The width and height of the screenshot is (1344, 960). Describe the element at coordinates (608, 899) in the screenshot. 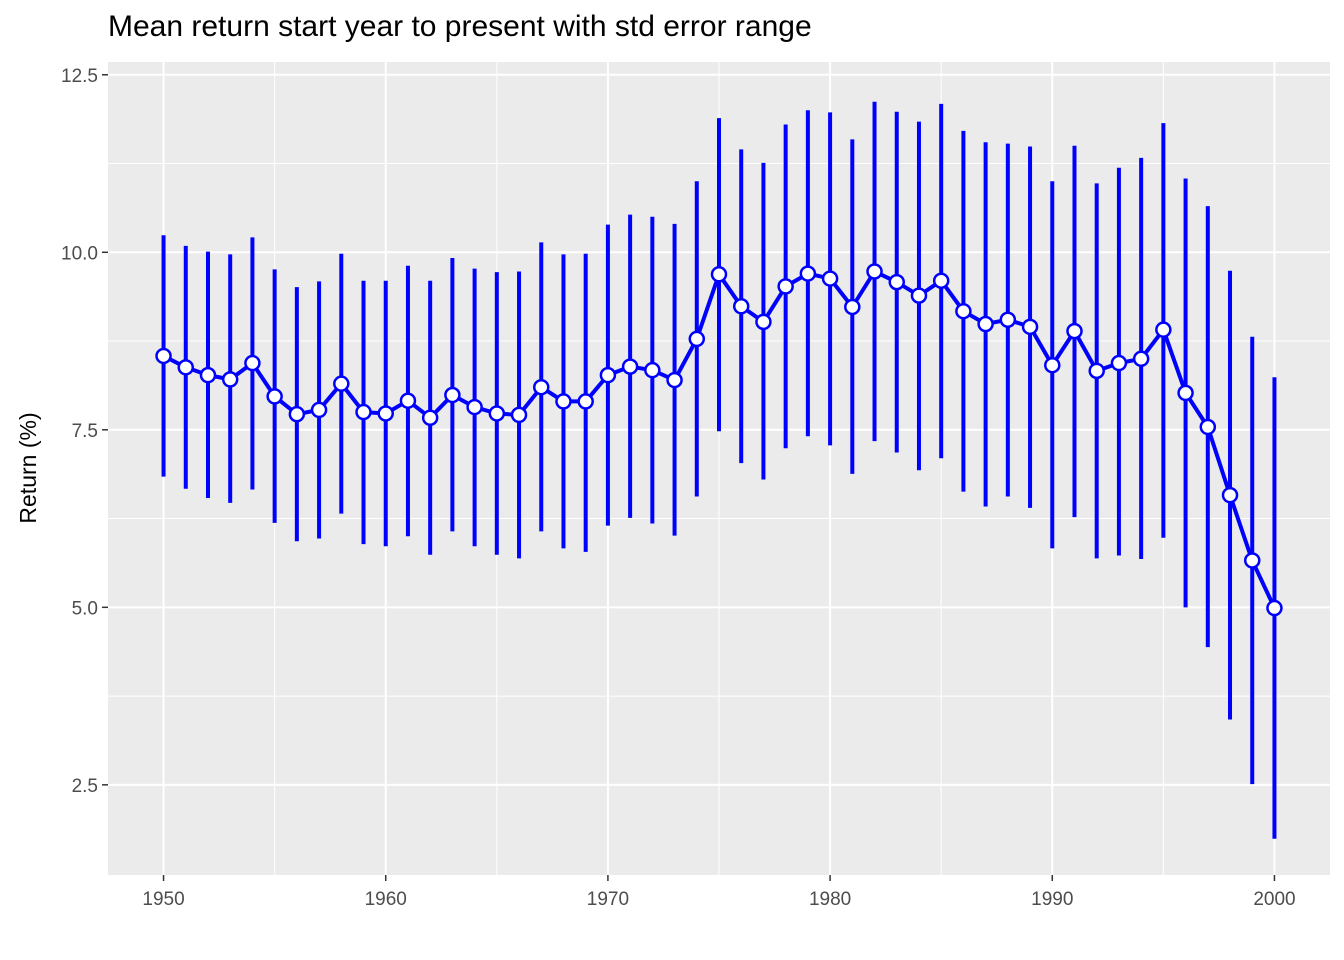

I see `x-tick-label: 1970` at that location.